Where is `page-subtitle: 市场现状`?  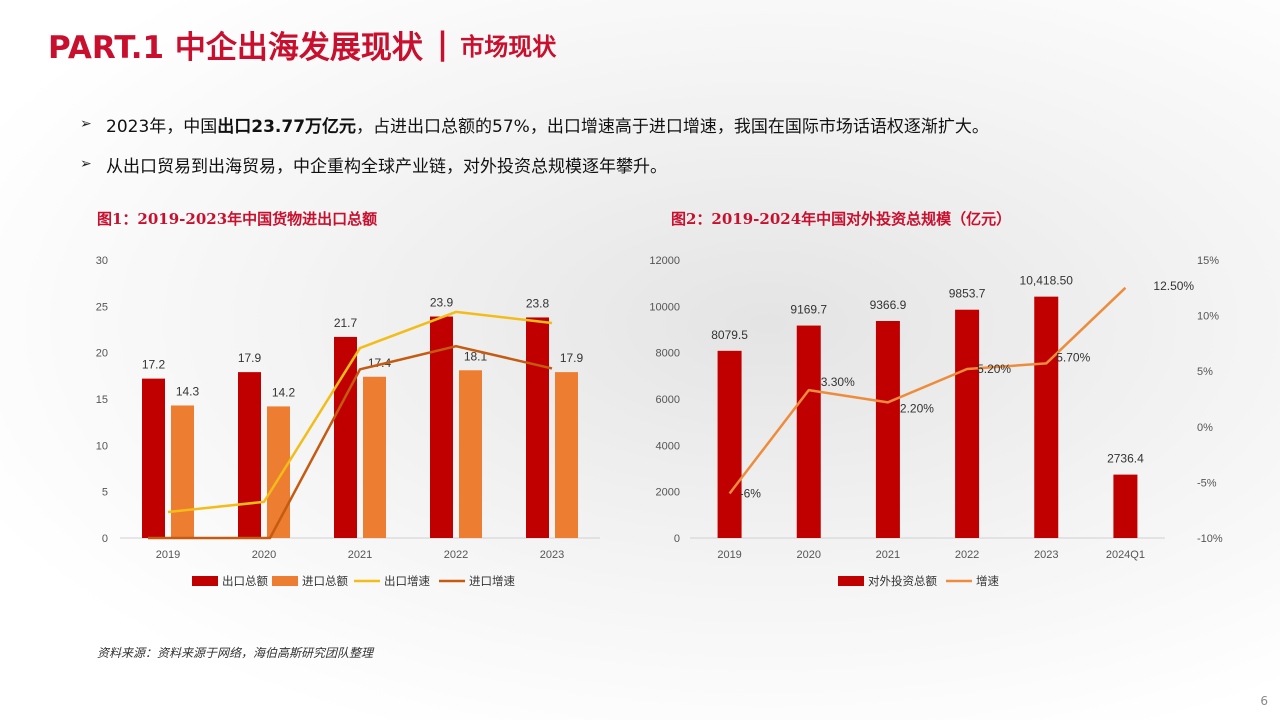
page-subtitle: 市场现状 is located at coordinates (508, 46).